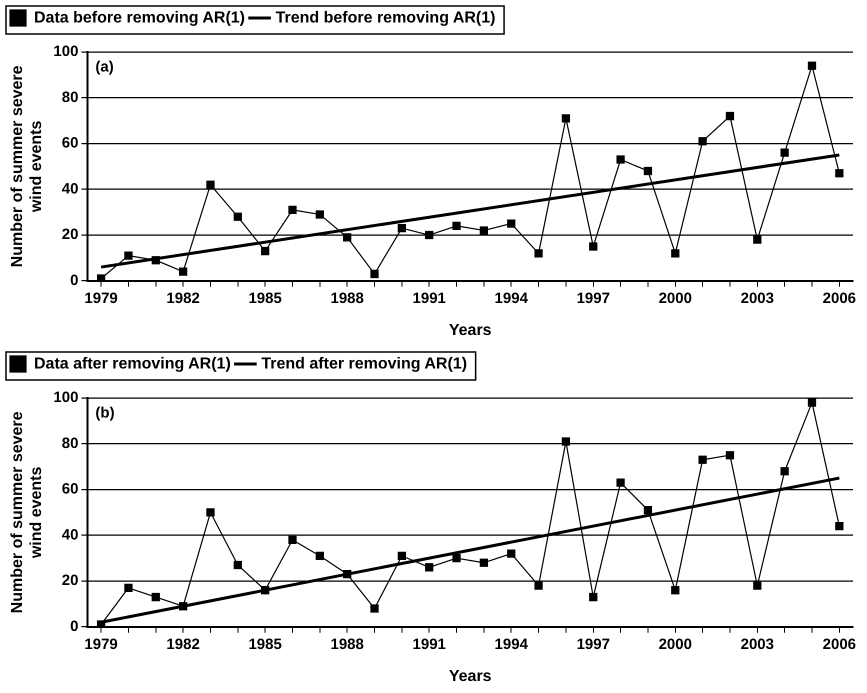 This screenshot has width=867, height=693. What do you see at coordinates (132, 363) in the screenshot?
I see `legend-label: Data after removing AR(1)` at bounding box center [132, 363].